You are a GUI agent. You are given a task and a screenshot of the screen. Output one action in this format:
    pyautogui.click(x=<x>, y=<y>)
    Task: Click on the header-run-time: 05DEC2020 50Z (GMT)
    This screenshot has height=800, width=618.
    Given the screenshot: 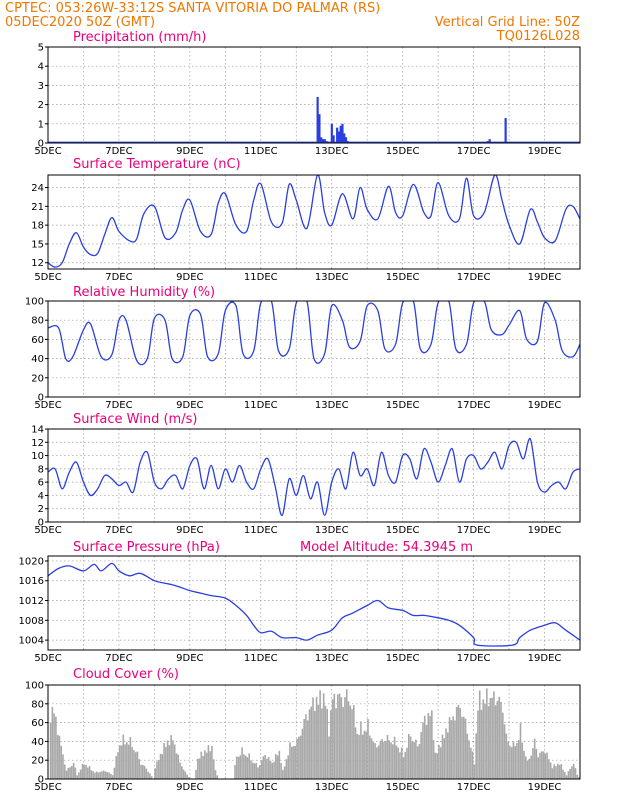 What is the action you would take?
    pyautogui.click(x=80, y=22)
    